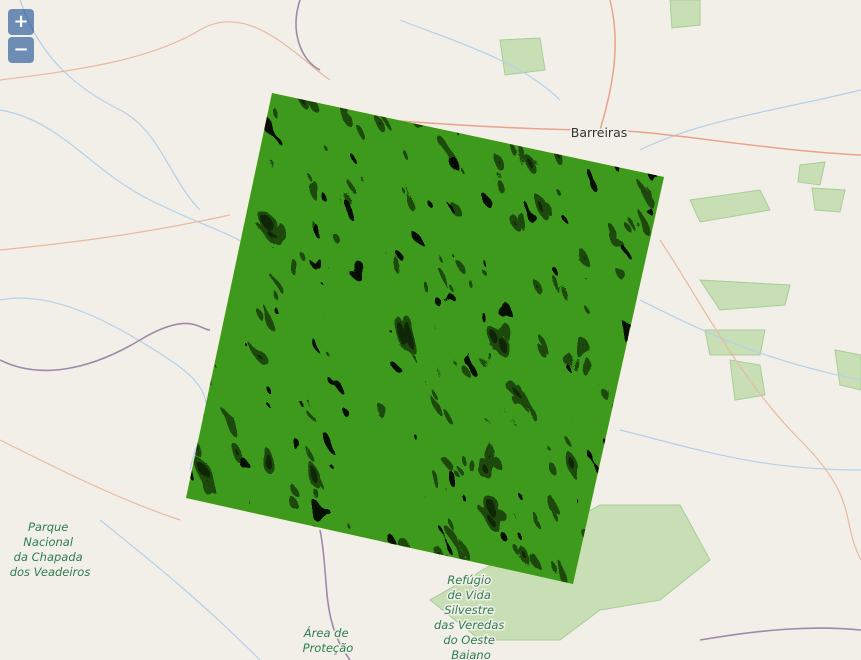 The width and height of the screenshot is (861, 660). I want to click on label-line: dos Veadeiros, so click(50, 572).